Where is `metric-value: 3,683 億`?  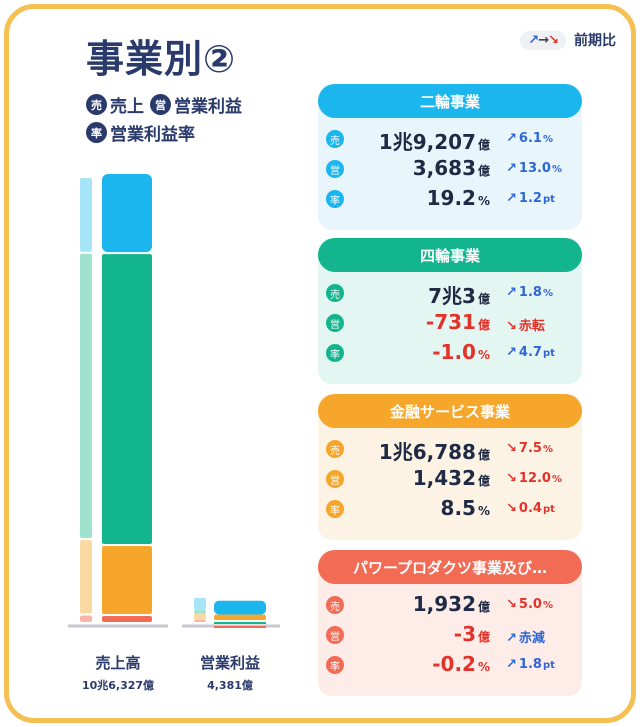
metric-value: 3,683 億 is located at coordinates (451, 168).